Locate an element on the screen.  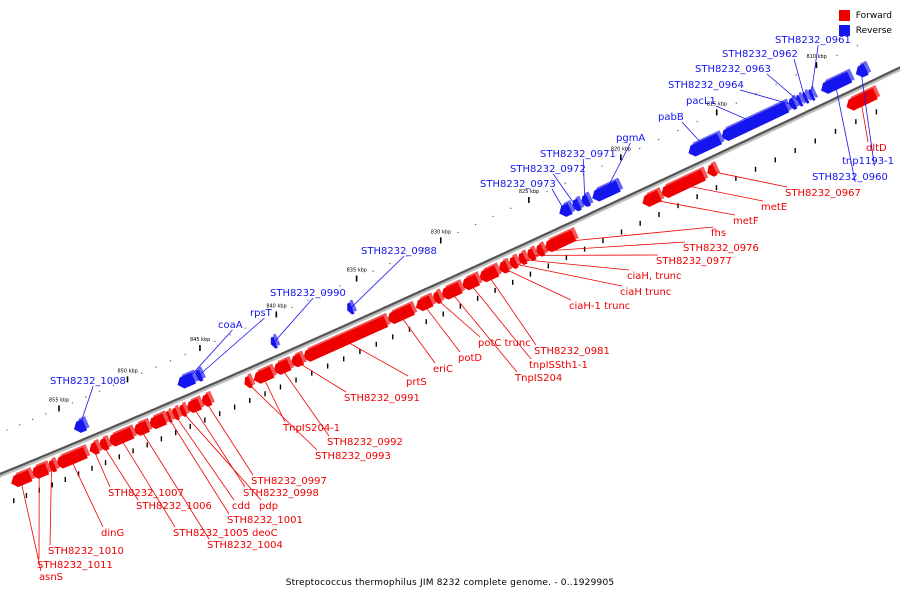
forward-gene-label: STH8232_0991 is located at coordinates (382, 398).